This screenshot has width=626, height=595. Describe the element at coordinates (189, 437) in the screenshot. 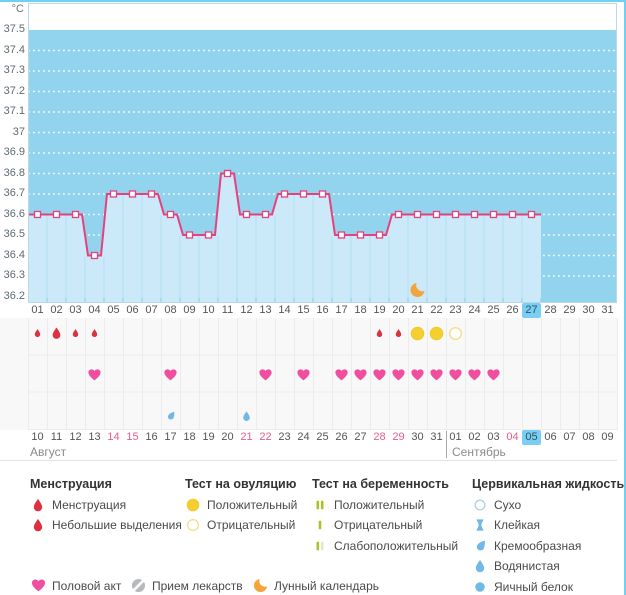

I see `calendar-date-label: 18` at that location.